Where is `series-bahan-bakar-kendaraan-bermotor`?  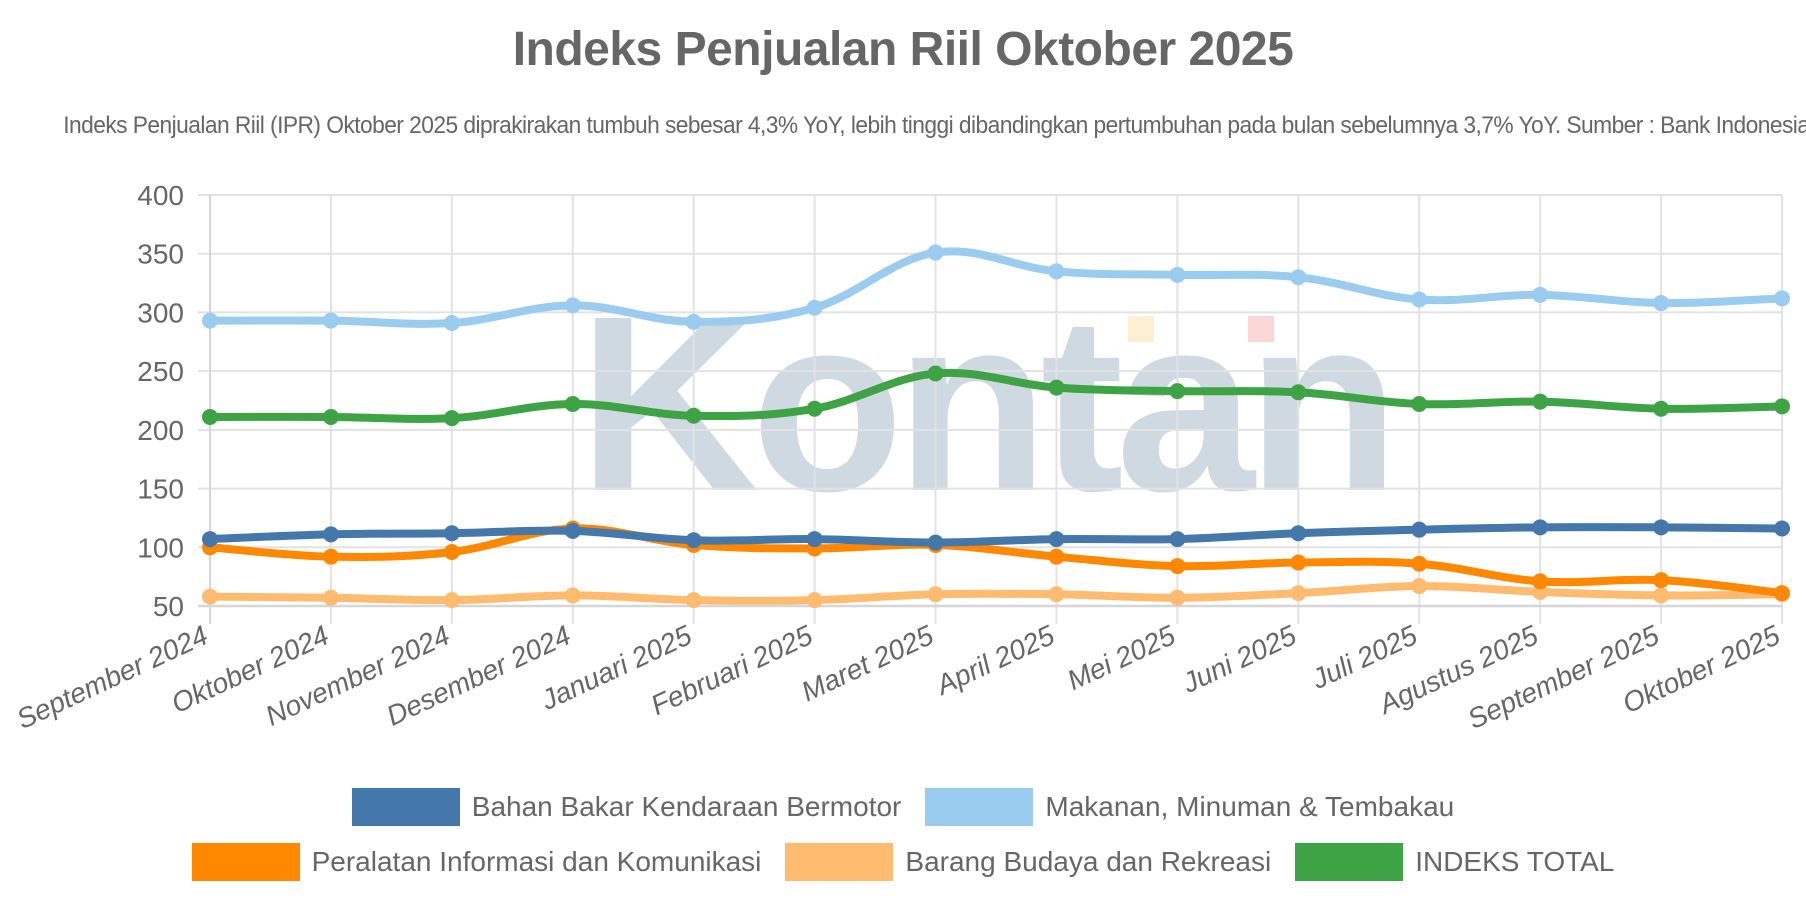
series-bahan-bakar-kendaraan-bermotor is located at coordinates (996, 535).